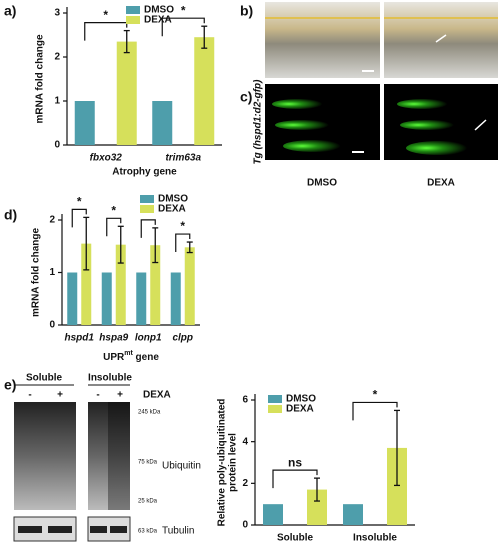 Image resolution: width=500 pixels, height=547 pixels. Describe the element at coordinates (183, 158) in the screenshot. I see `x-tick-label: trim63a` at that location.